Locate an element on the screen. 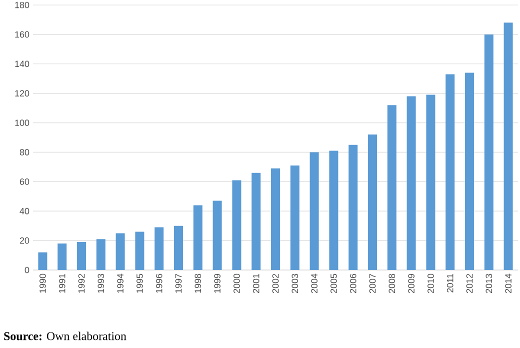  x-tick-label: 2014 is located at coordinates (508, 284).